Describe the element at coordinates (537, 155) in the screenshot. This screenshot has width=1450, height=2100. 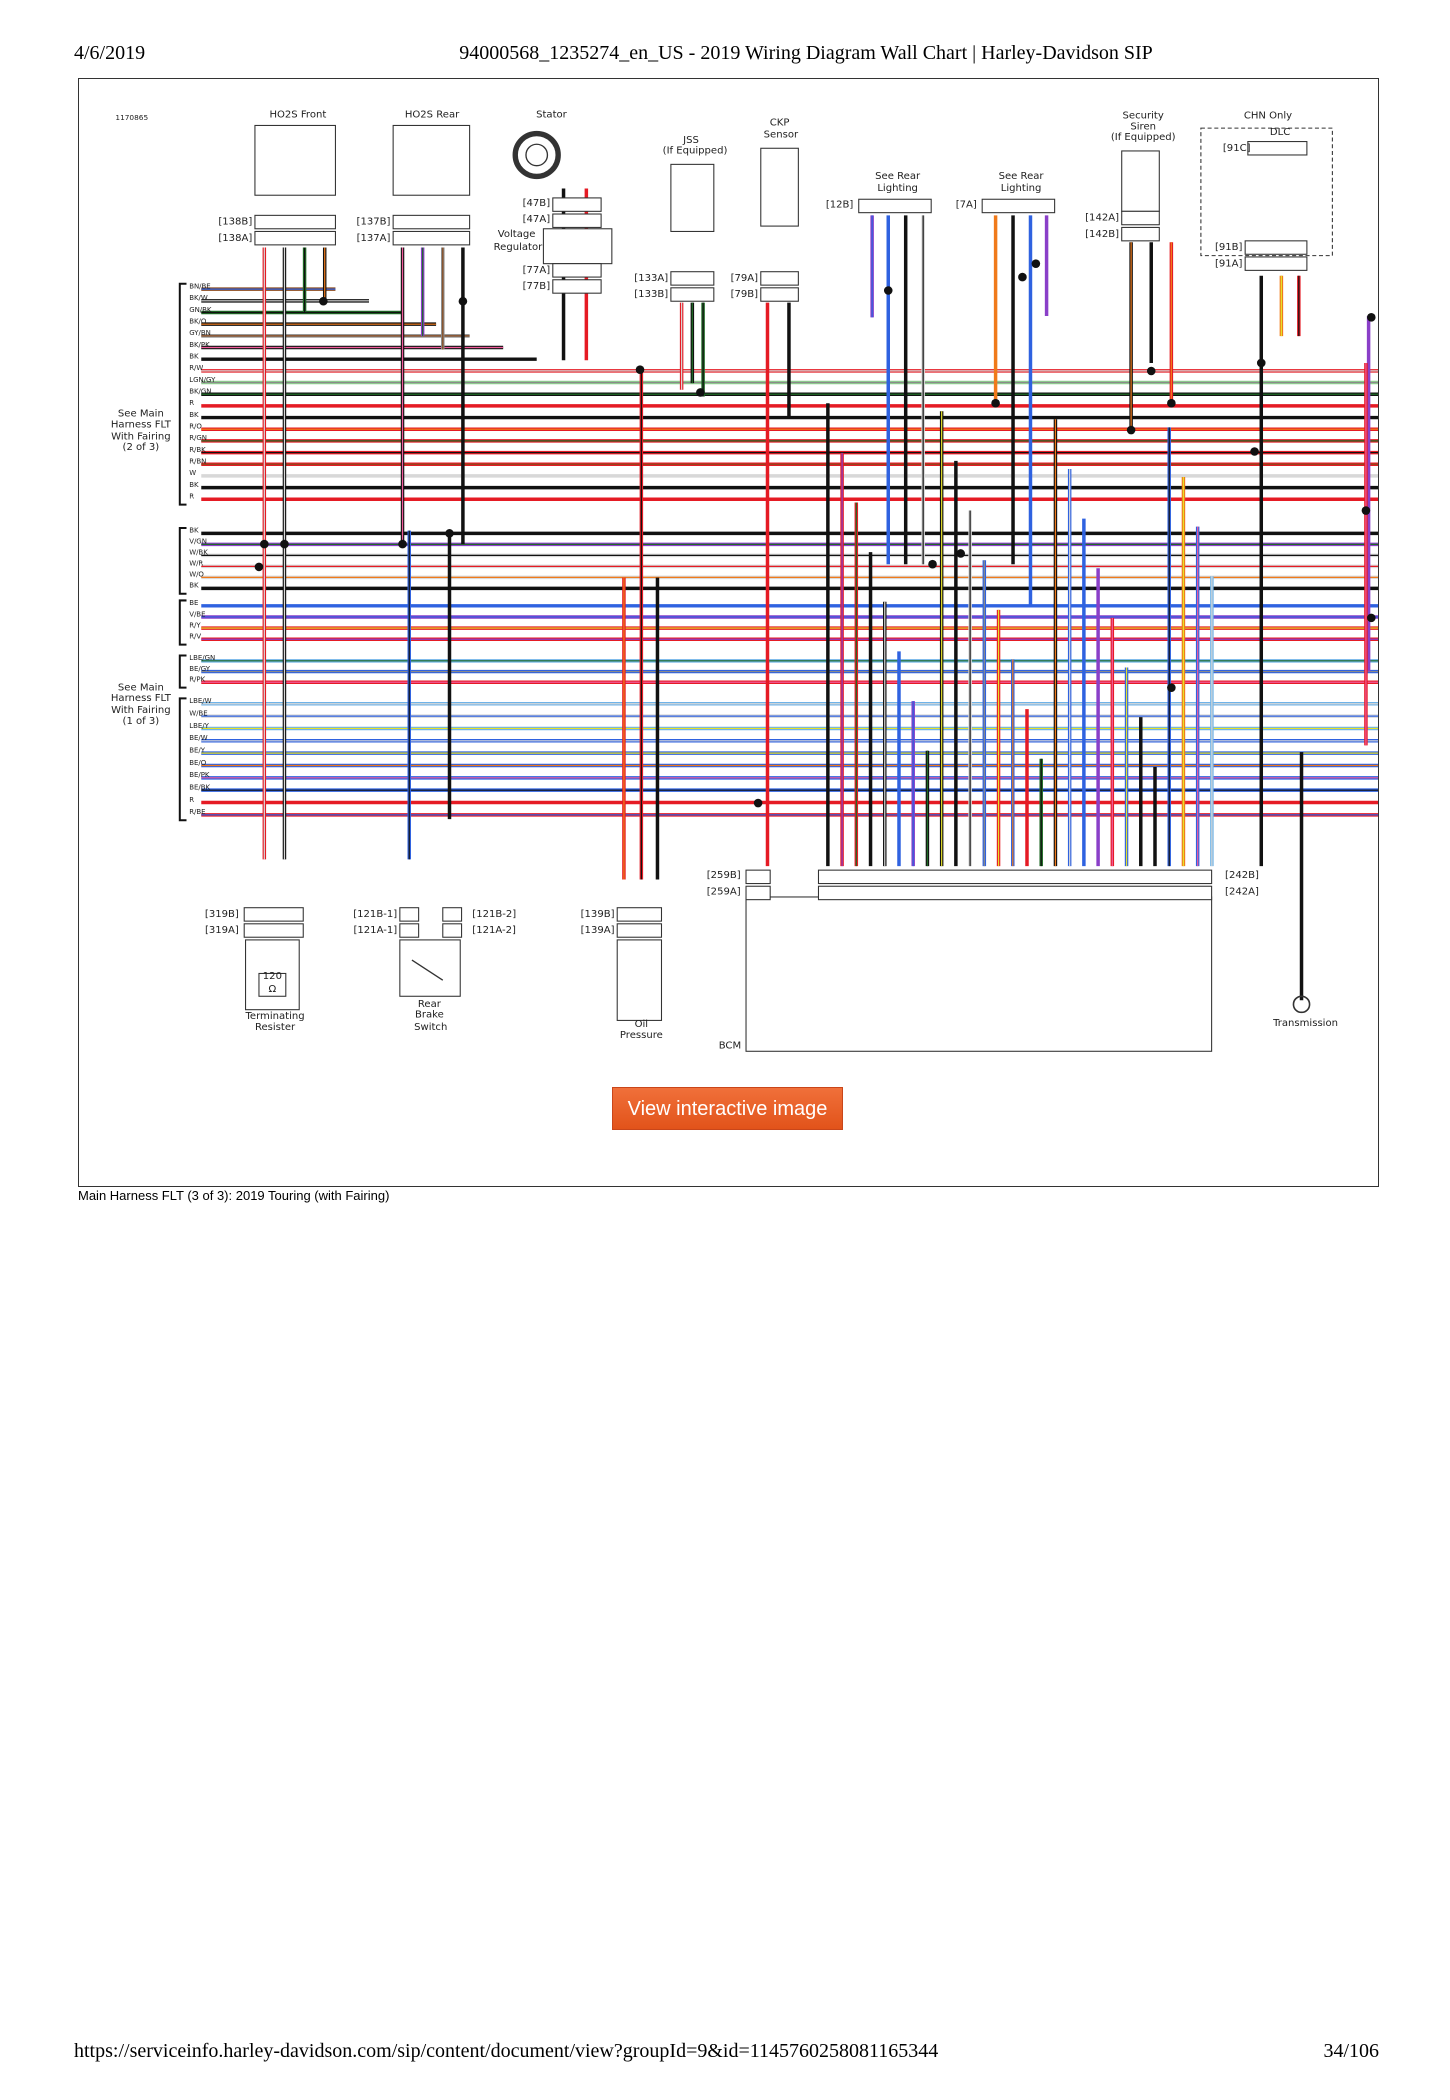
I see `stator-core` at that location.